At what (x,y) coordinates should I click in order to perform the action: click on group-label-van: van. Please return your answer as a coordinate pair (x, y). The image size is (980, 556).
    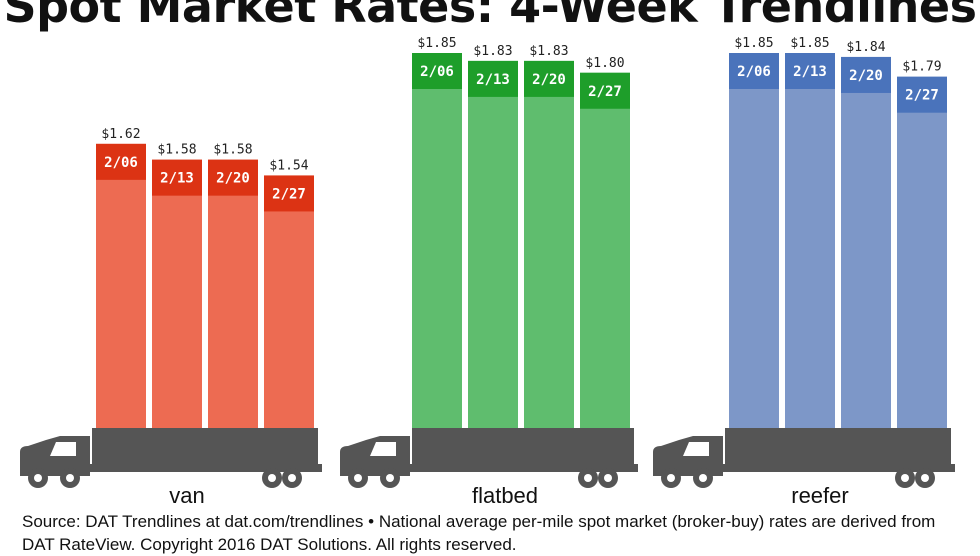
    Looking at the image, I should click on (186, 495).